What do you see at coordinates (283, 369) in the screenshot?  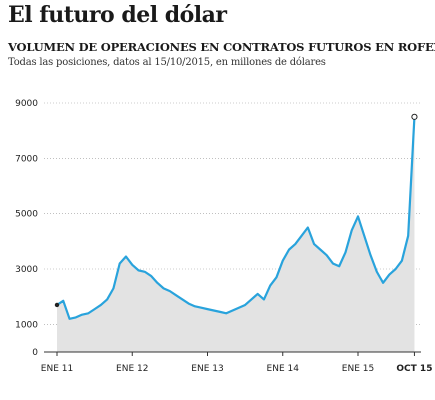 I see `x-tick-label: ENE 14` at bounding box center [283, 369].